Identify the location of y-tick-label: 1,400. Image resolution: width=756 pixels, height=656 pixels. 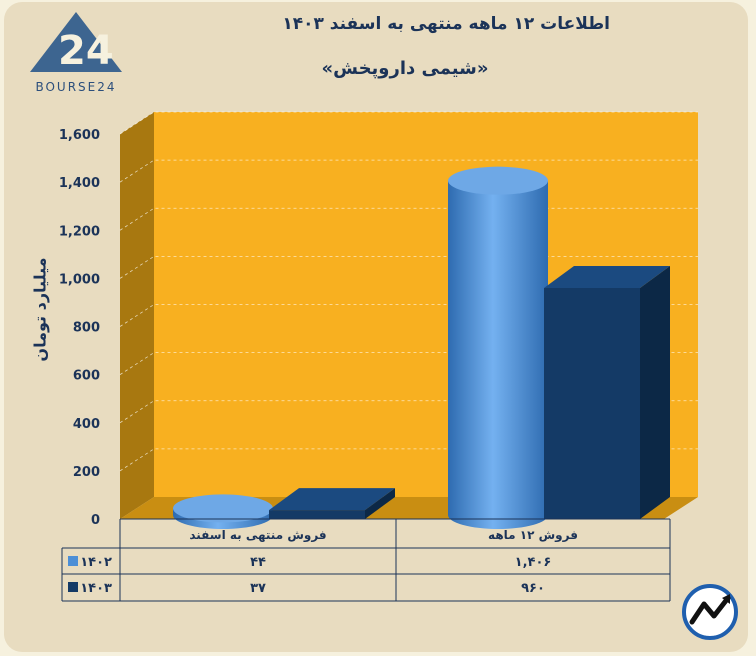
(79, 183).